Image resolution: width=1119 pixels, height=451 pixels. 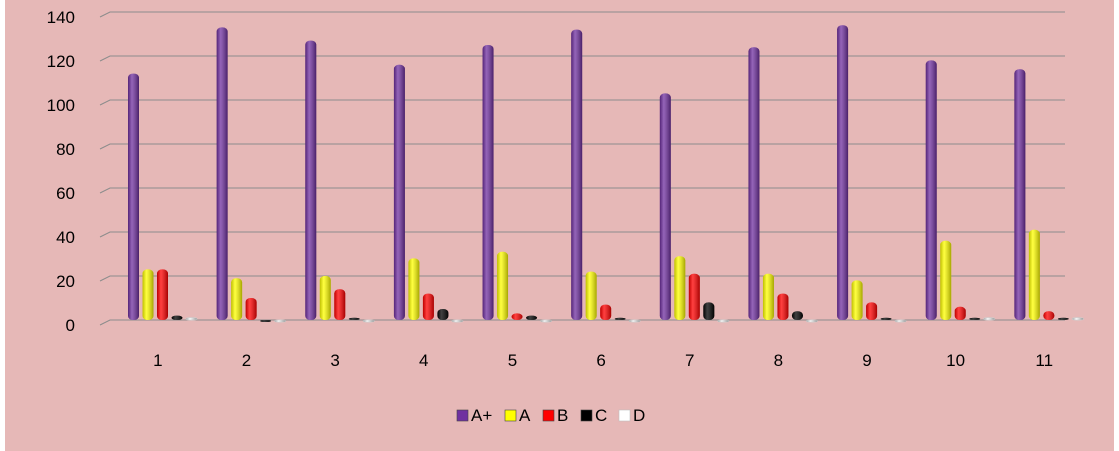 What do you see at coordinates (246, 360) in the screenshot?
I see `x-tick-label: 2` at bounding box center [246, 360].